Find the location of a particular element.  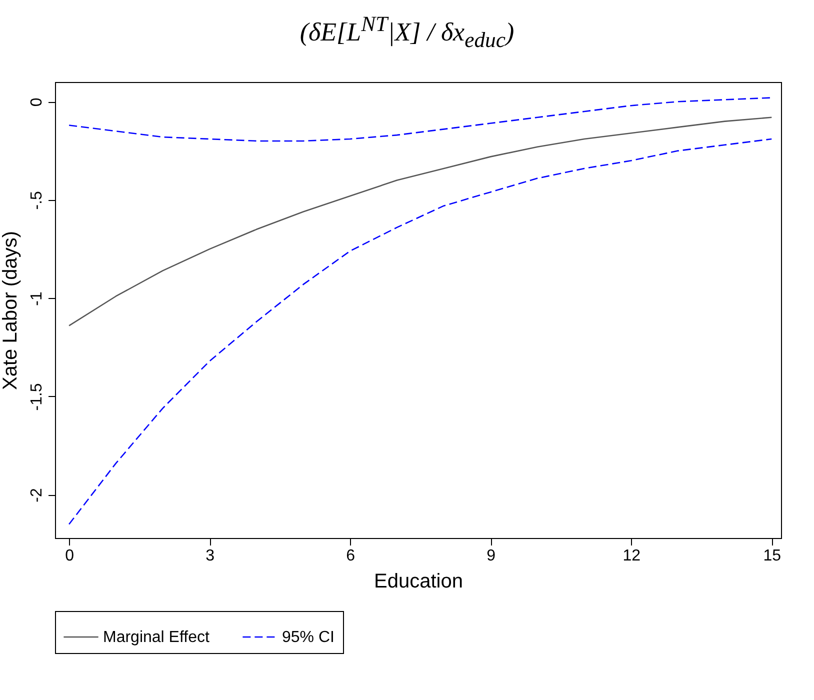

line-series is located at coordinates (420, 119).